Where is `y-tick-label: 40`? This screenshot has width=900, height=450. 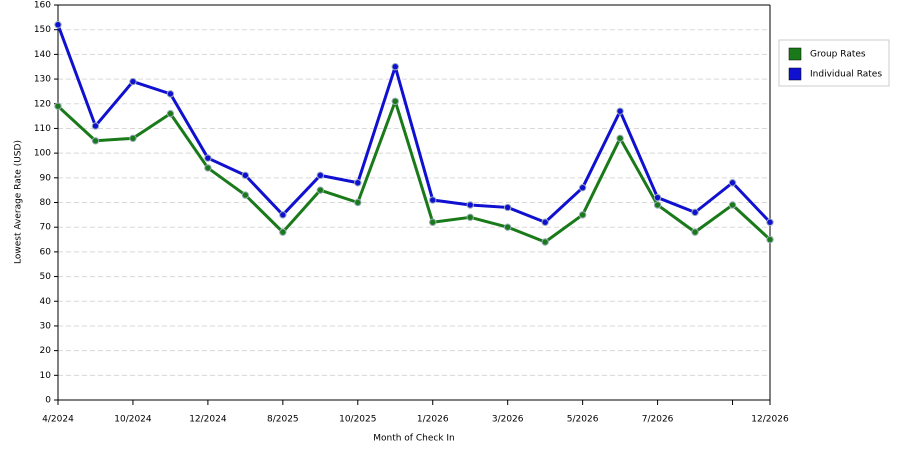
y-tick-label: 40 is located at coordinates (46, 302).